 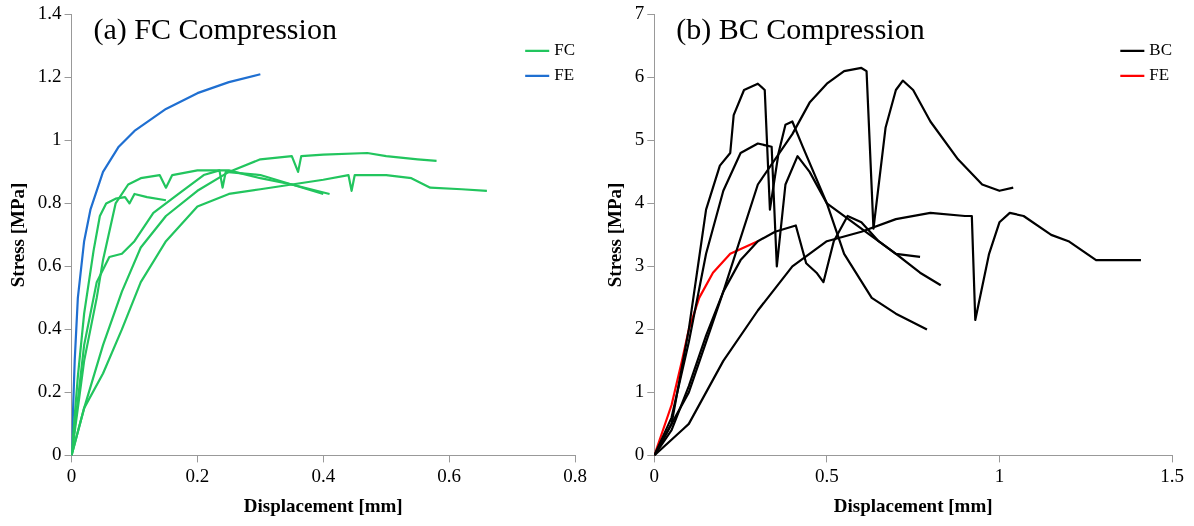 What do you see at coordinates (575, 475) in the screenshot?
I see `x-tick-label: 0.8` at bounding box center [575, 475].